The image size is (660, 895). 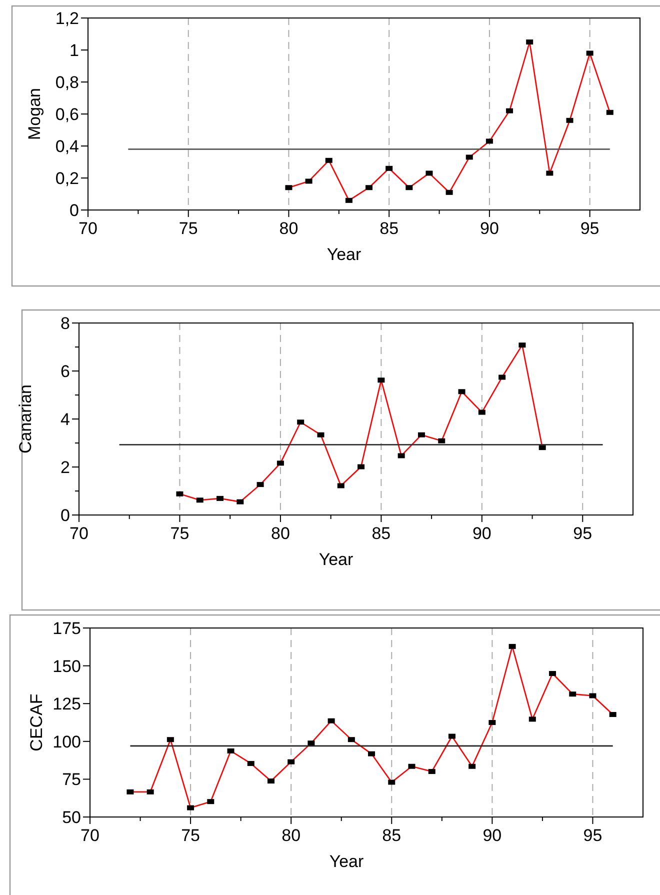 I want to click on y-tick-label: 50, so click(x=71, y=817).